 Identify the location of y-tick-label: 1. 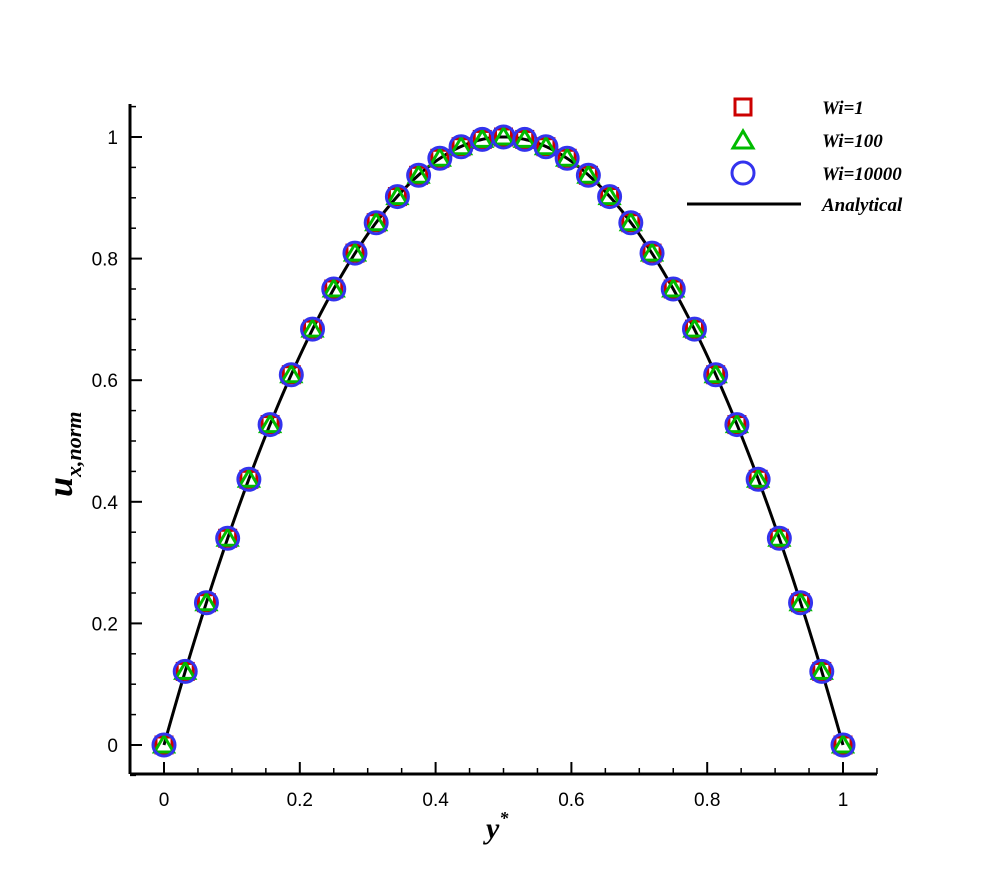
(112, 138).